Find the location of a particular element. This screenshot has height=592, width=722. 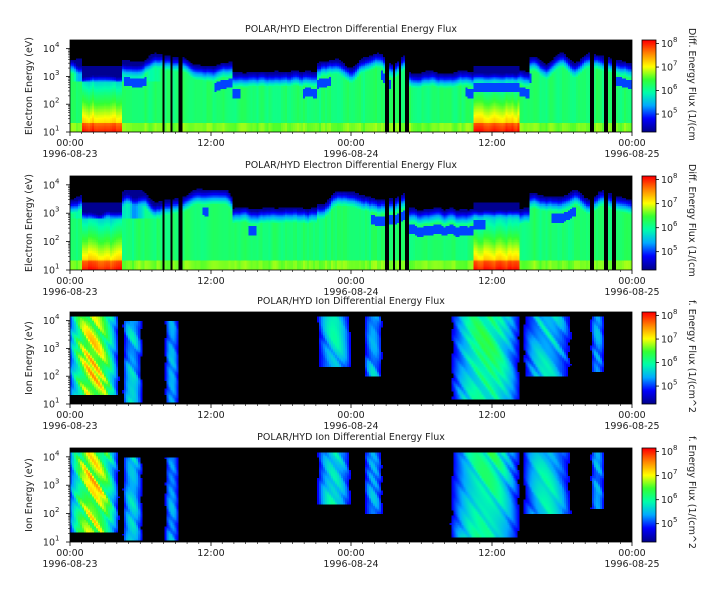

y-axis-label: Electron Energy (eV) is located at coordinates (29, 86).